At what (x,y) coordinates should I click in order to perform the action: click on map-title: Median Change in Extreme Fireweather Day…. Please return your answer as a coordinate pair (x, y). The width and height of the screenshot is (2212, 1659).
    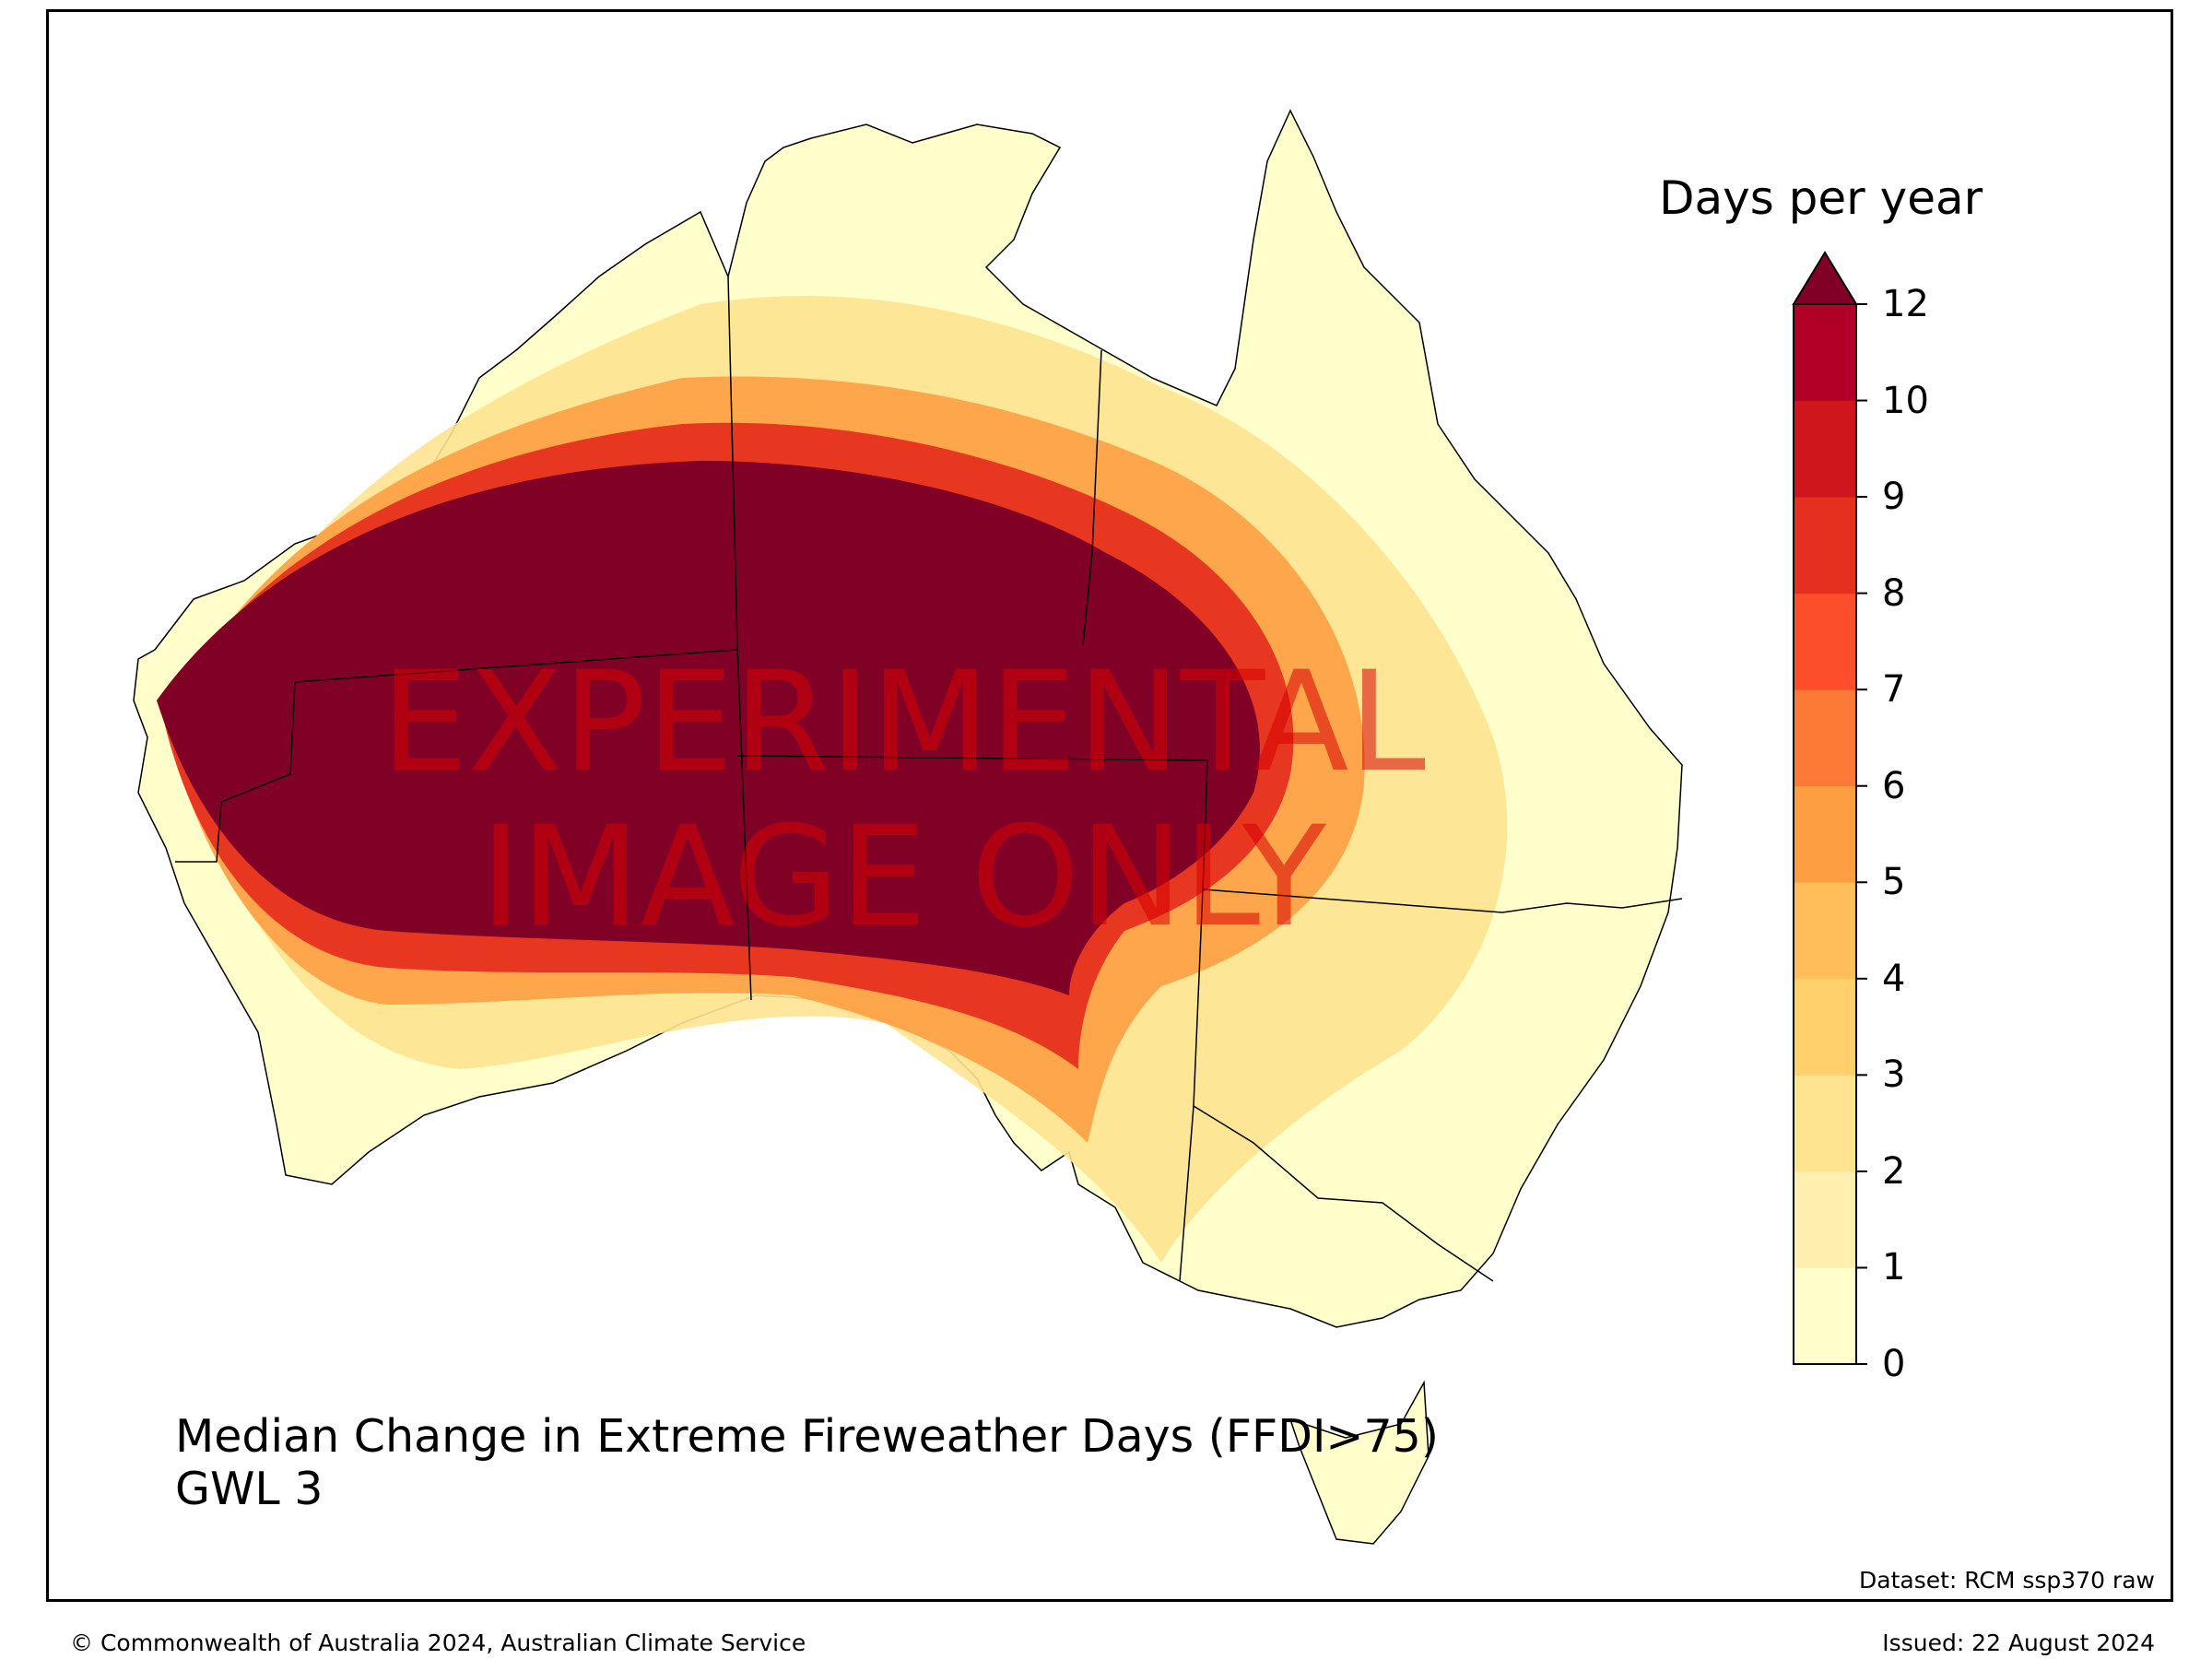
    Looking at the image, I should click on (807, 1462).